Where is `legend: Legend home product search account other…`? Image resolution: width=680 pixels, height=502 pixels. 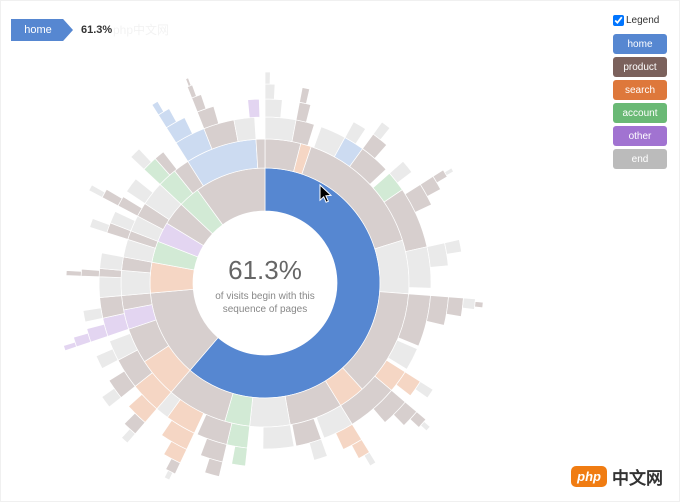
legend: Legend home product search account other… is located at coordinates (642, 93).